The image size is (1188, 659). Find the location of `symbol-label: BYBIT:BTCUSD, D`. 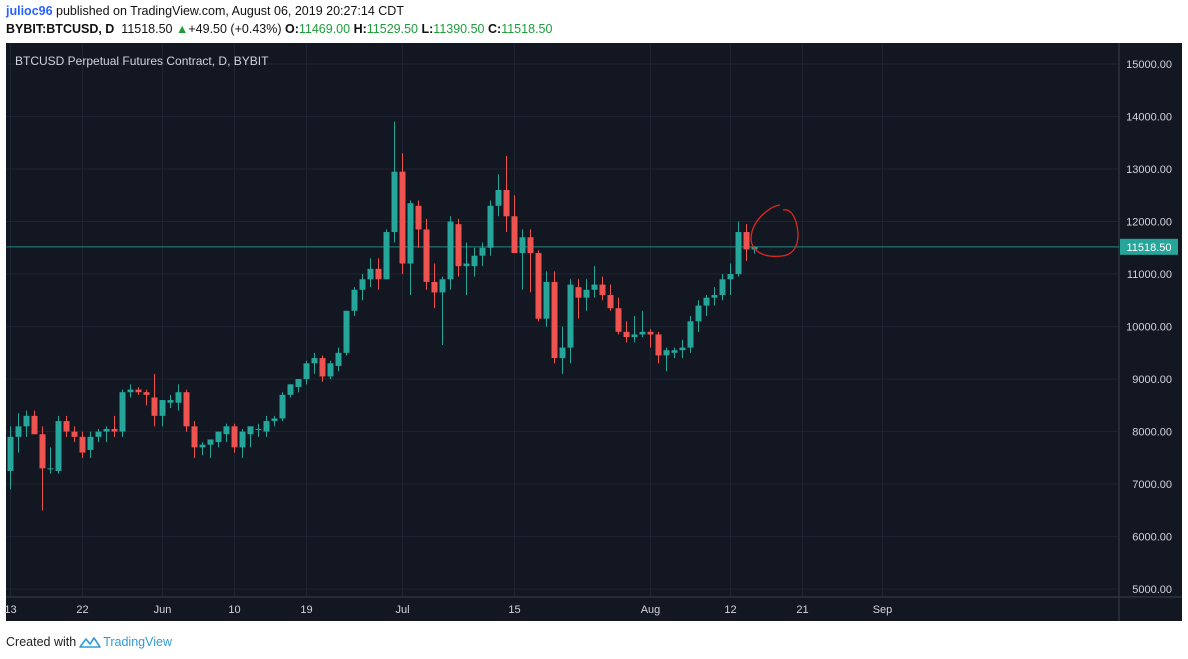

symbol-label: BYBIT:BTCUSD, D is located at coordinates (60, 29).